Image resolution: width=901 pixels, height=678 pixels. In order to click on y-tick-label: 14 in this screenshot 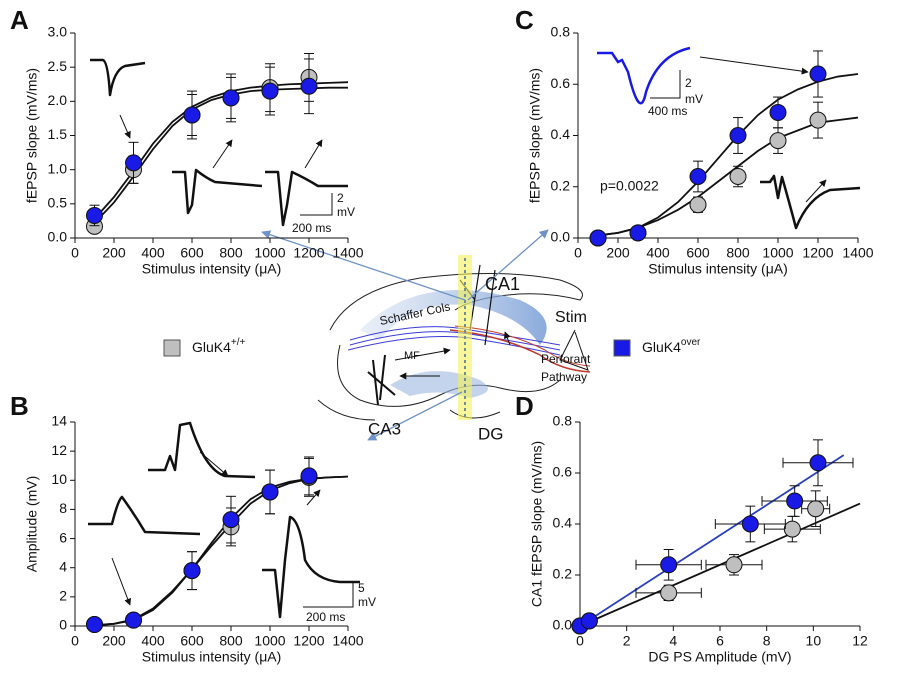, I will do `click(59, 421)`.